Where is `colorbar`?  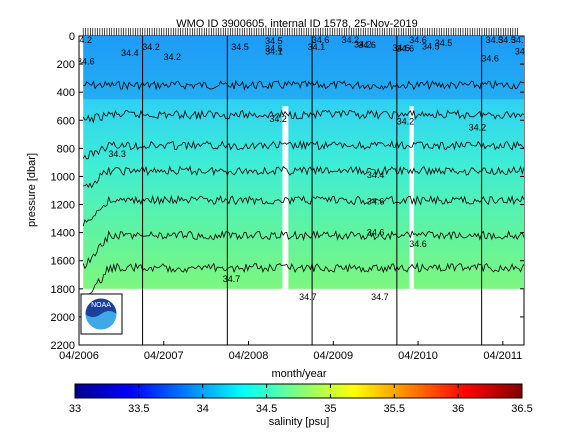
colorbar is located at coordinates (298, 391).